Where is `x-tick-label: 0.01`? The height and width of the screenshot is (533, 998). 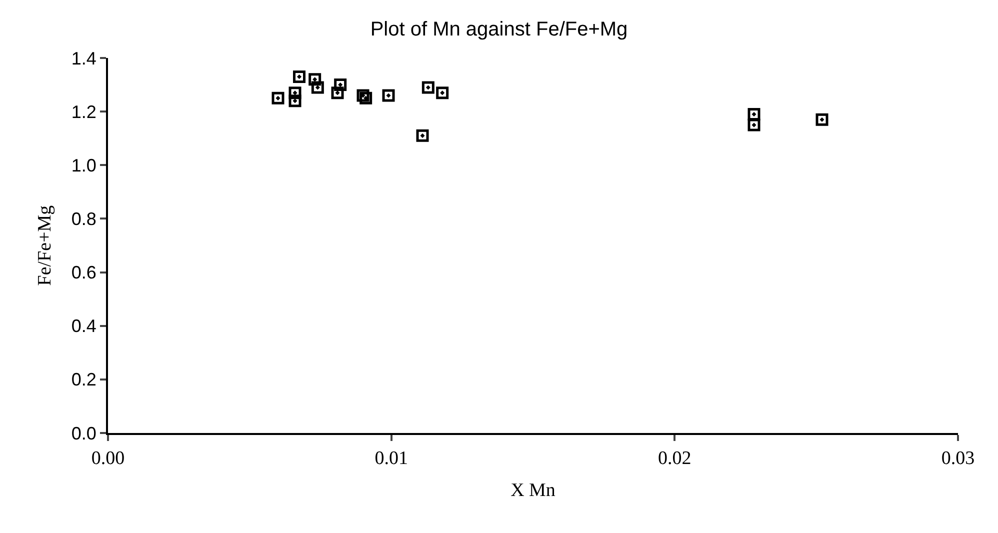
x-tick-label: 0.01 is located at coordinates (391, 458).